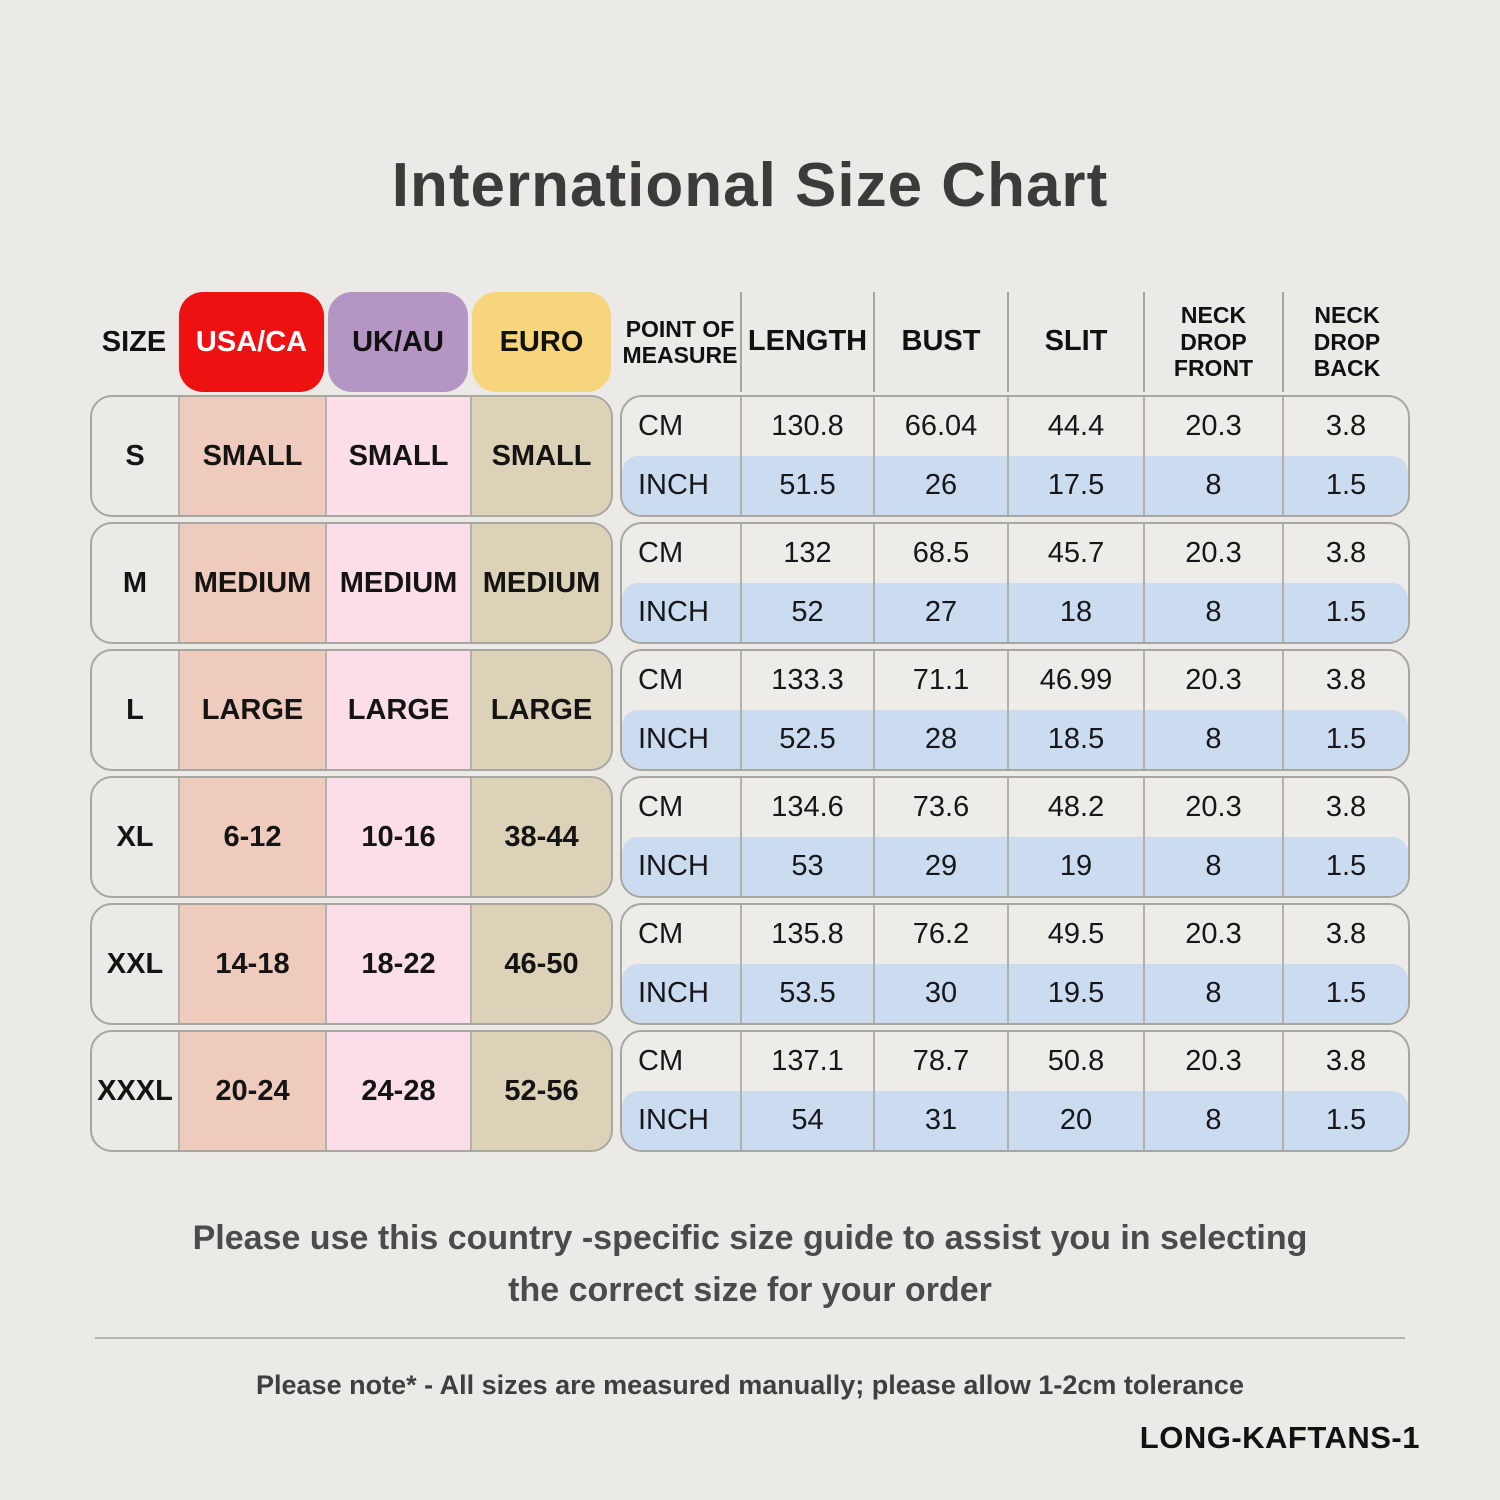  I want to click on size-row-l: L LARGE LARGE LARGE, so click(351, 710).